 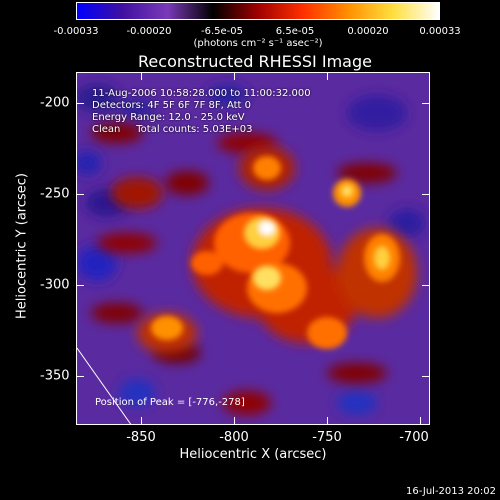 What do you see at coordinates (55, 376) in the screenshot?
I see `y-tick-label: -350` at bounding box center [55, 376].